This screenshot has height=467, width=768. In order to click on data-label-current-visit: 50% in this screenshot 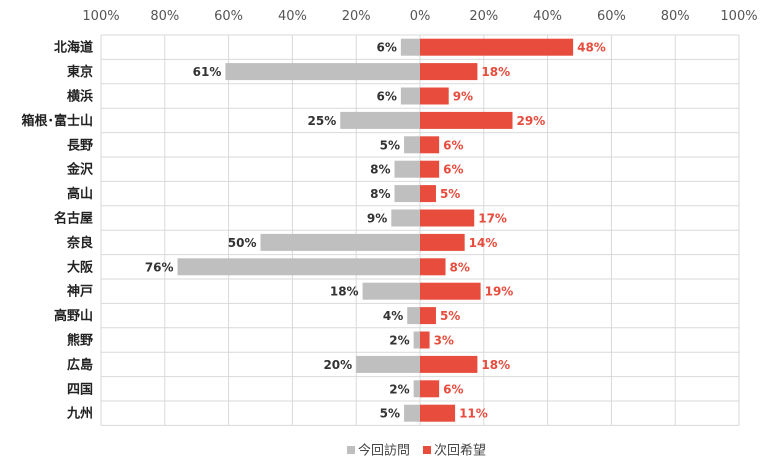, I will do `click(242, 243)`.